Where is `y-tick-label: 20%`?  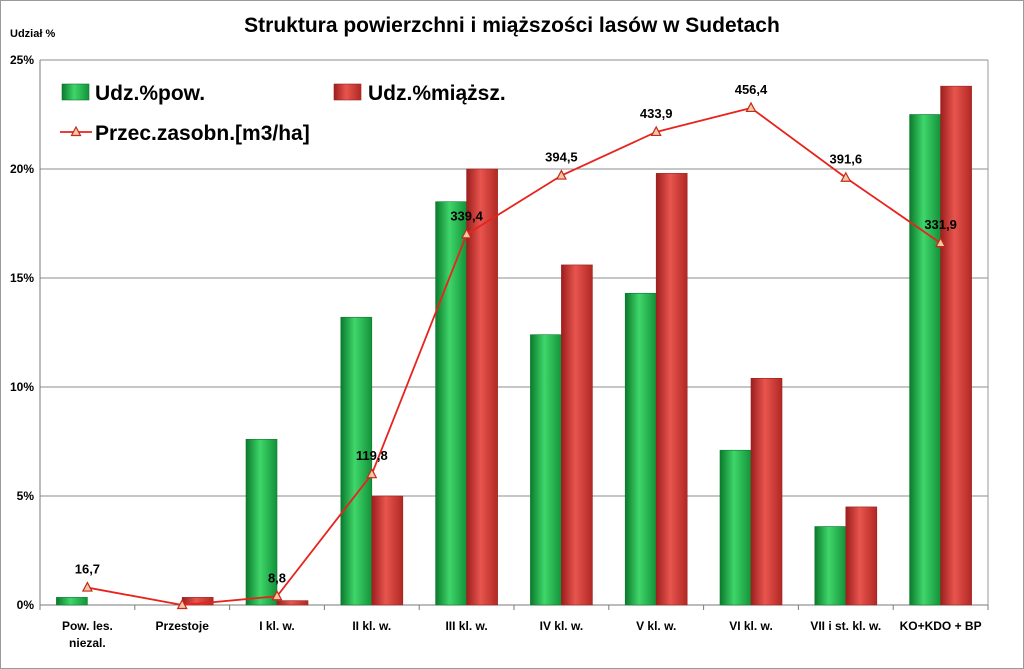 y-tick-label: 20% is located at coordinates (22, 169).